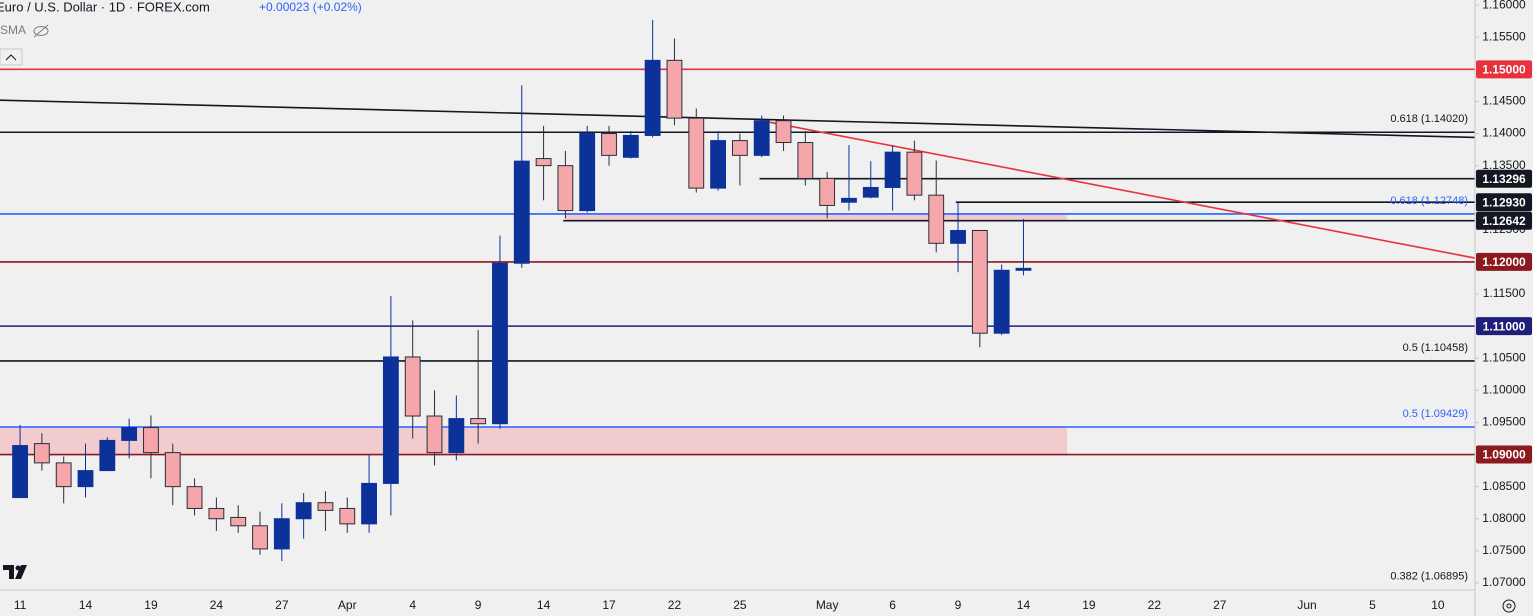  Describe the element at coordinates (1438, 605) in the screenshot. I see `x-tick-label: 10` at that location.